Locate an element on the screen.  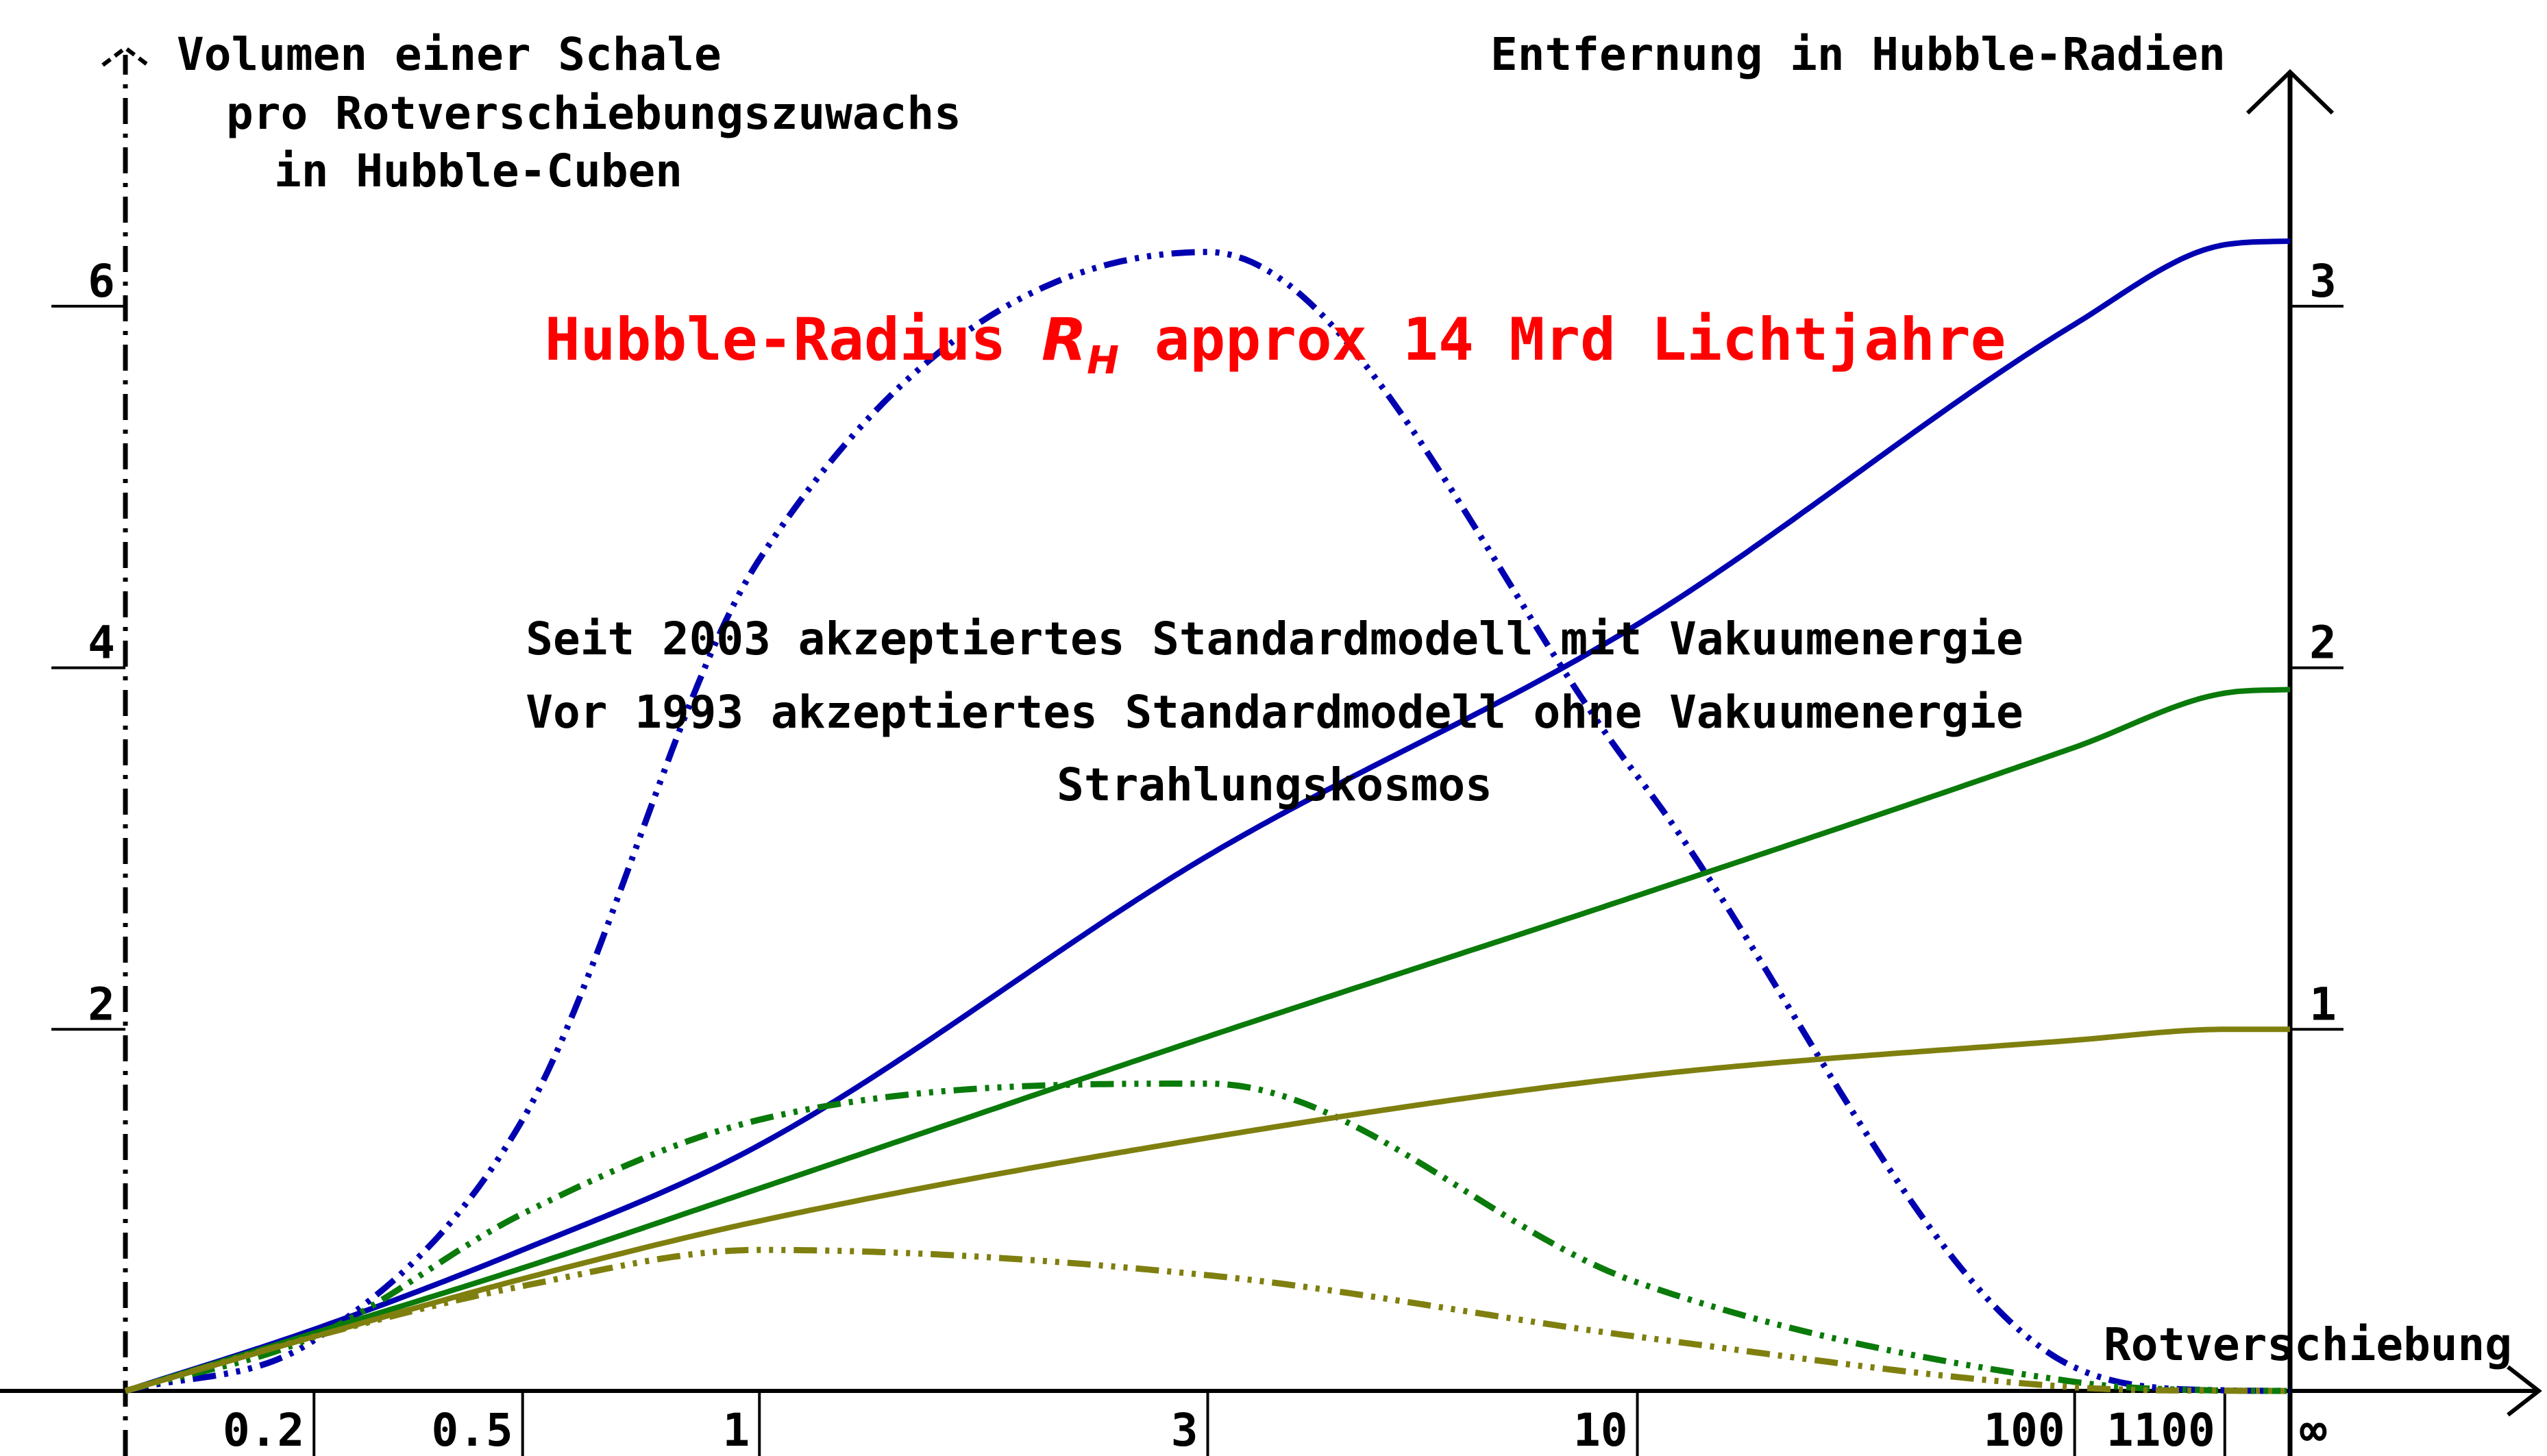
left-axis-title-line-1: Volumen einer Schale is located at coordinates (449, 54).